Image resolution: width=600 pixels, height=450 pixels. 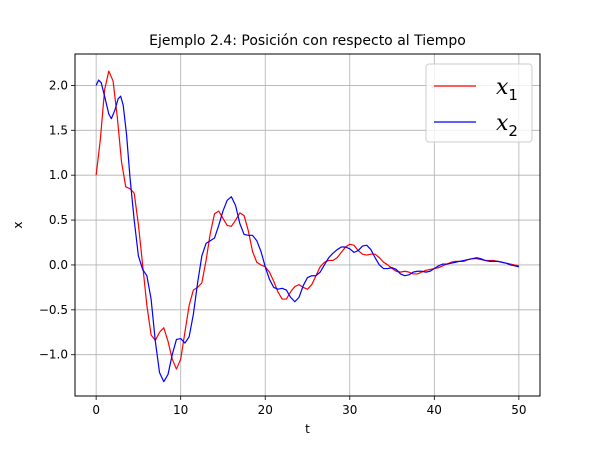 What do you see at coordinates (307, 429) in the screenshot?
I see `x-axis-label: t` at bounding box center [307, 429].